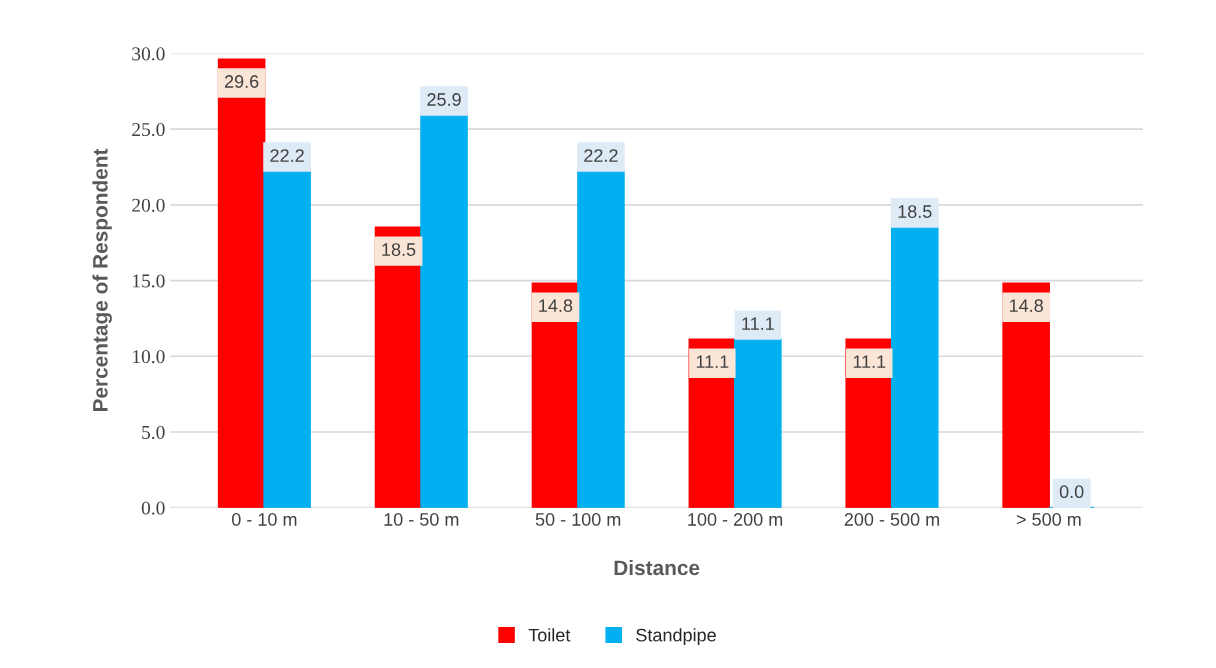 The height and width of the screenshot is (668, 1216). Describe the element at coordinates (549, 635) in the screenshot. I see `legend-label: Toilet` at that location.